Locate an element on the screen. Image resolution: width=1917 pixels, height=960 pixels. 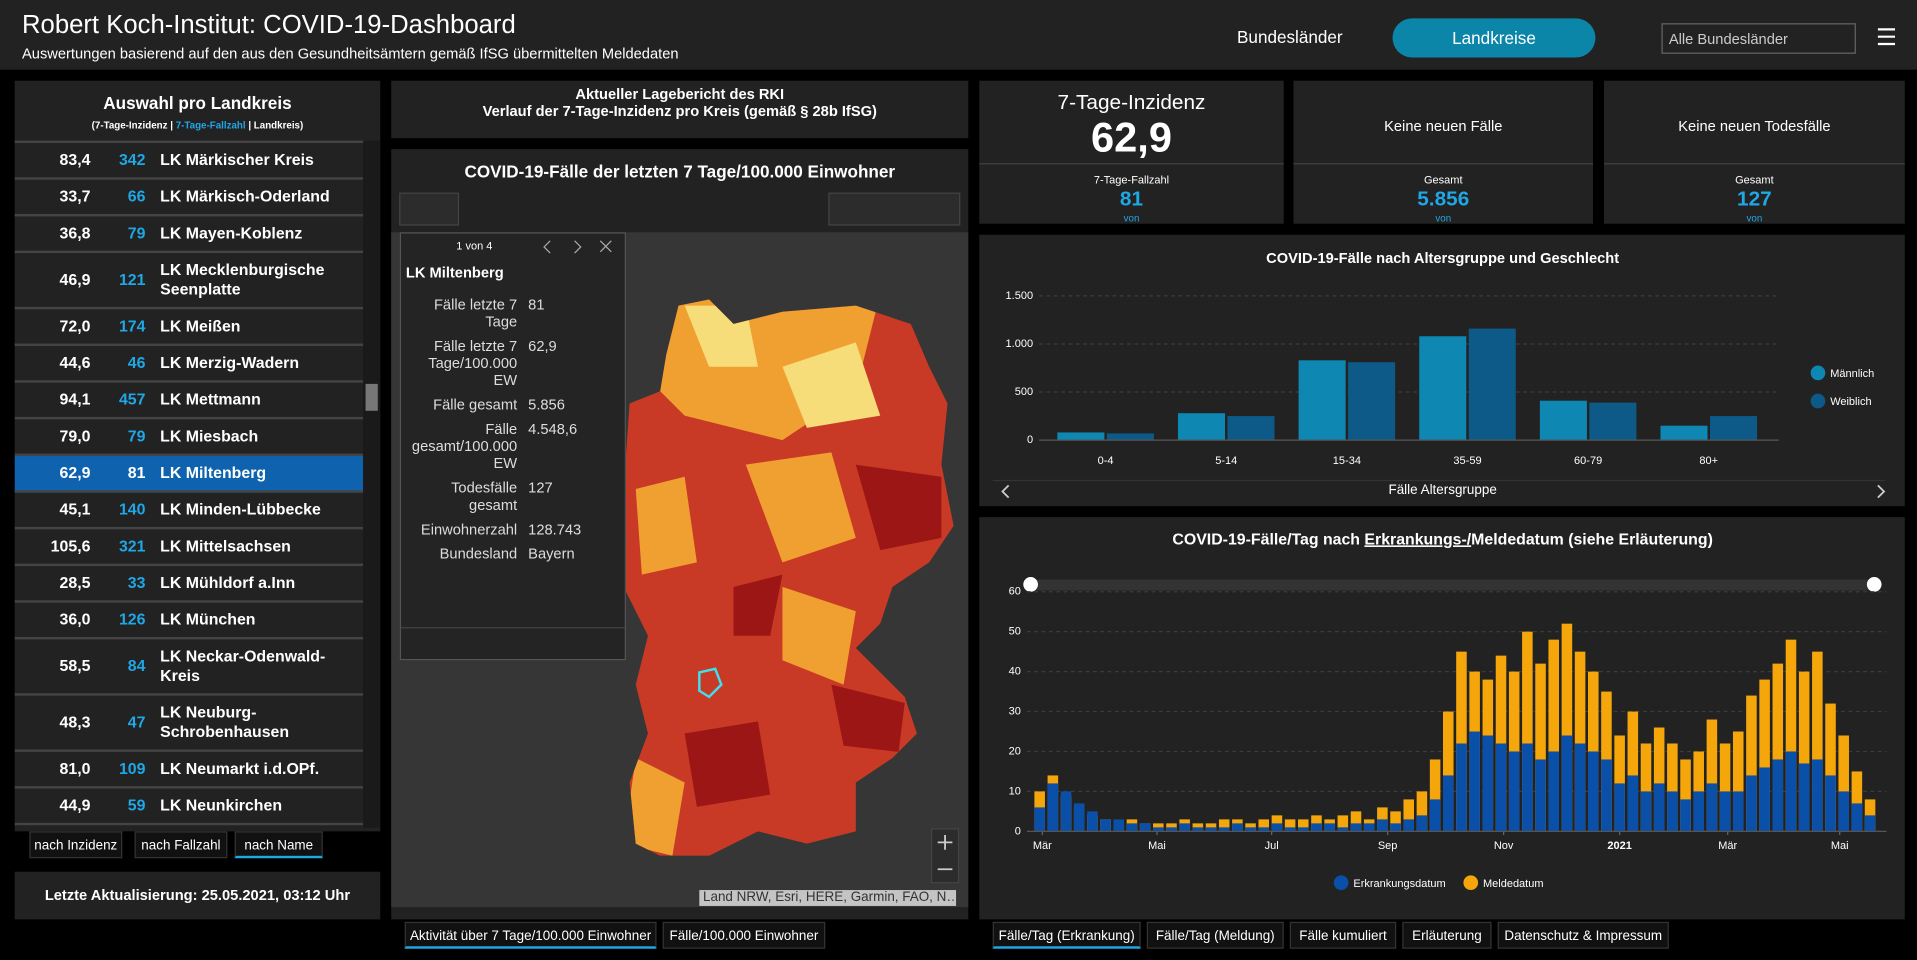
incidence: 33,7 is located at coordinates (75, 196).